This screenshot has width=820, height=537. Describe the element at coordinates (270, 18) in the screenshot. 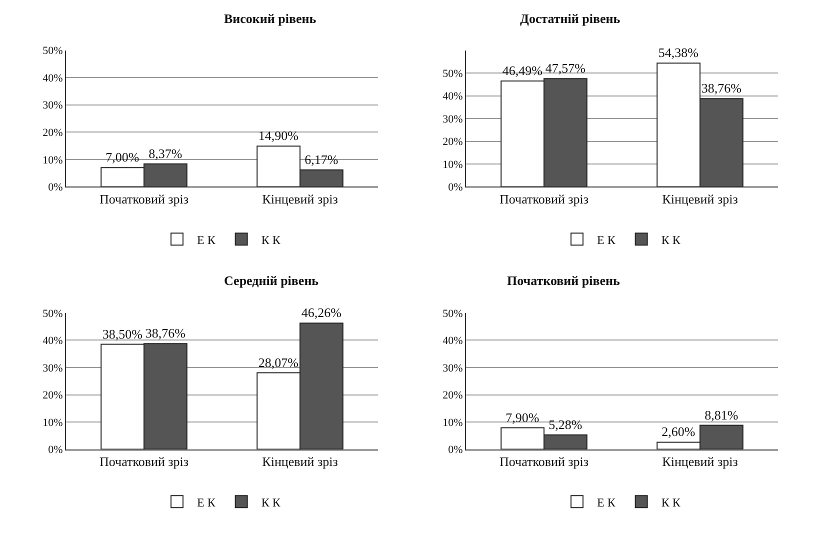

I see `chart-title: Високий рівень` at that location.